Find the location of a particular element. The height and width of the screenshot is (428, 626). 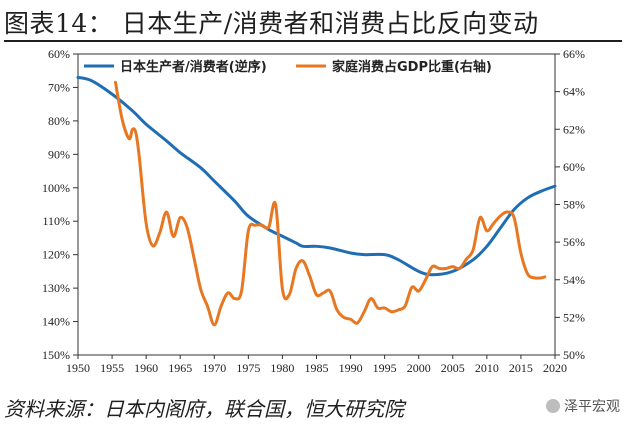

wechat-icon is located at coordinates (553, 406).